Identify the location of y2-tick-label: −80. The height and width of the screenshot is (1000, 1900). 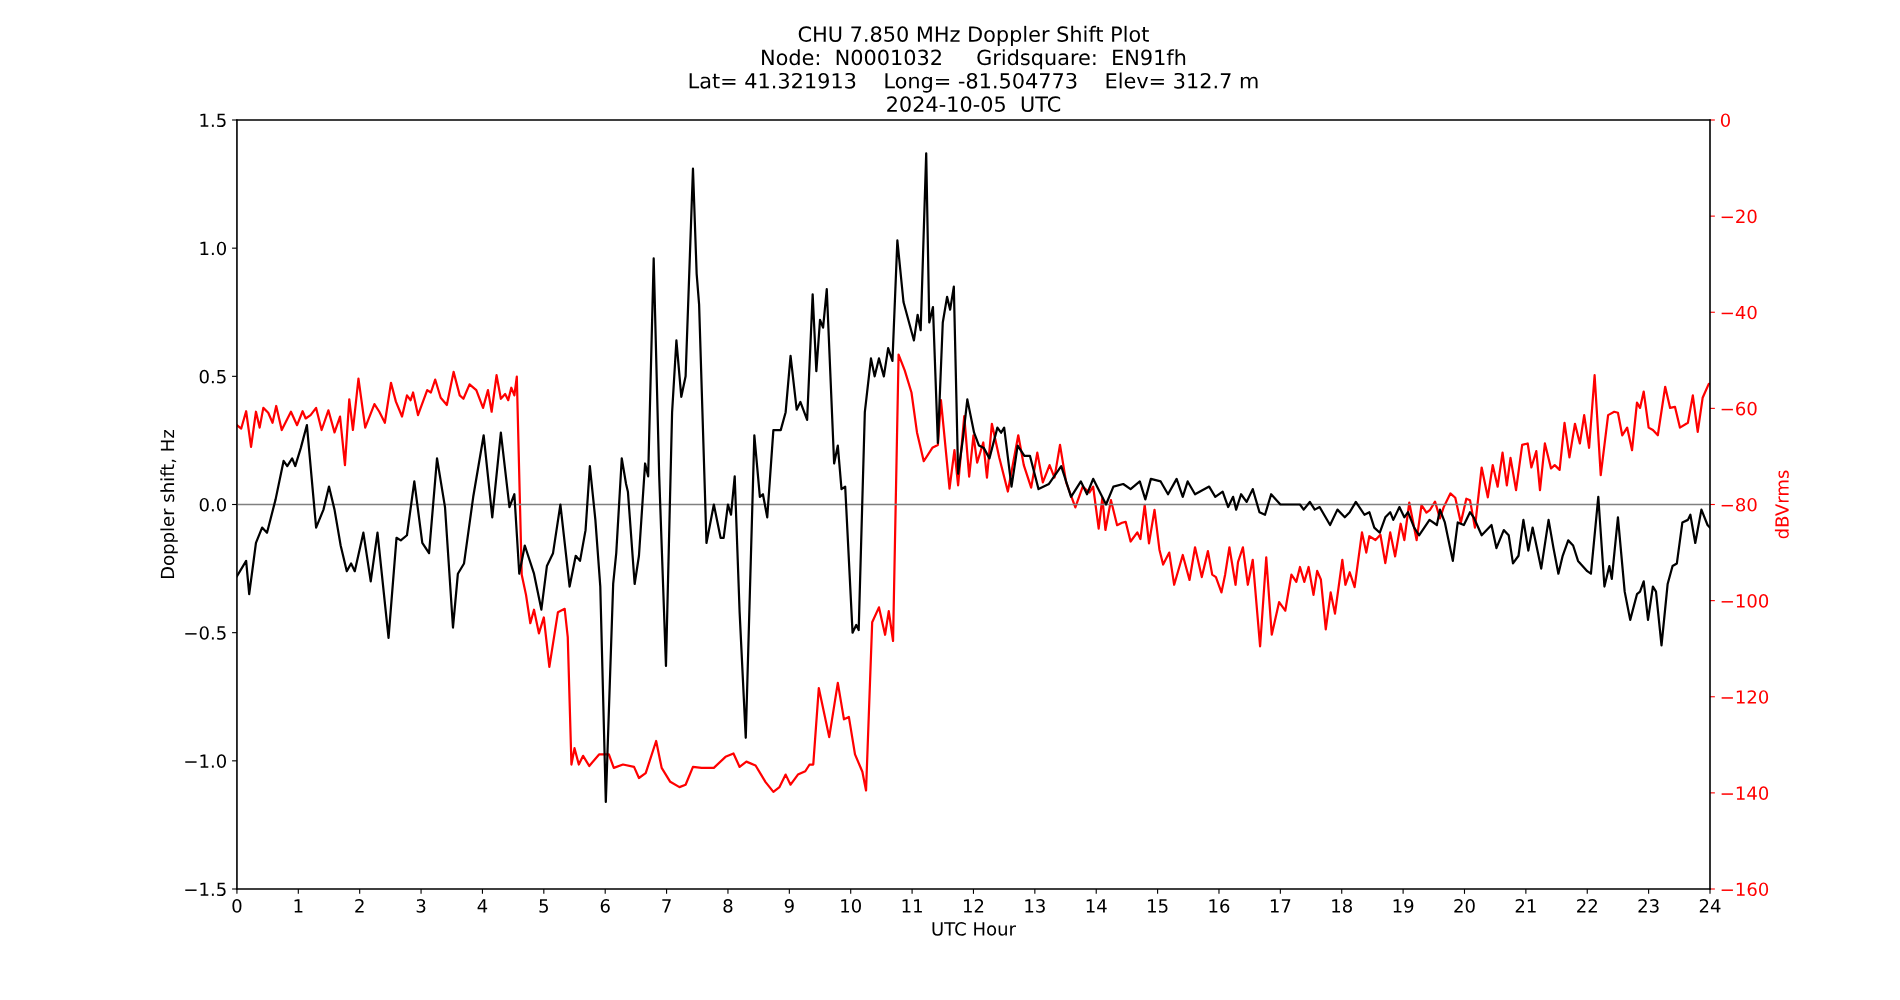
(1739, 504).